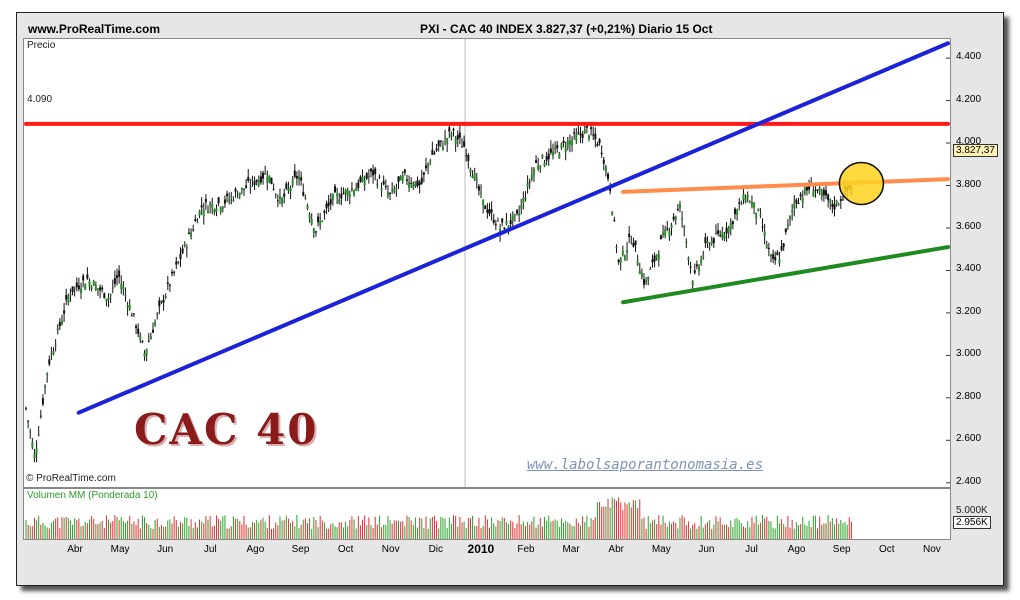 This screenshot has height=600, width=1020. Describe the element at coordinates (438, 518) in the screenshot. I see `volume-chart-svg` at that location.